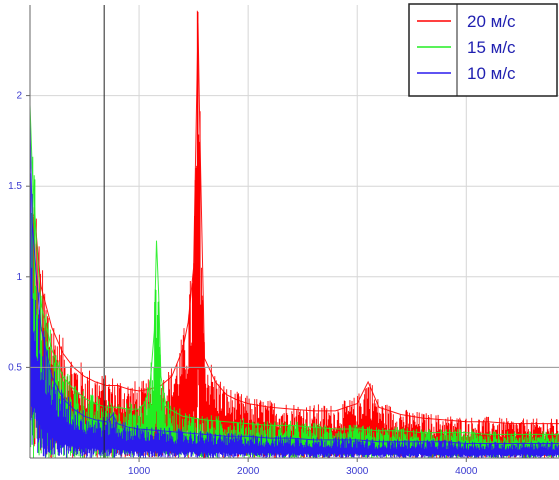 Image resolution: width=559 pixels, height=480 pixels. I want to click on x-tick-label: 2000, so click(248, 471).